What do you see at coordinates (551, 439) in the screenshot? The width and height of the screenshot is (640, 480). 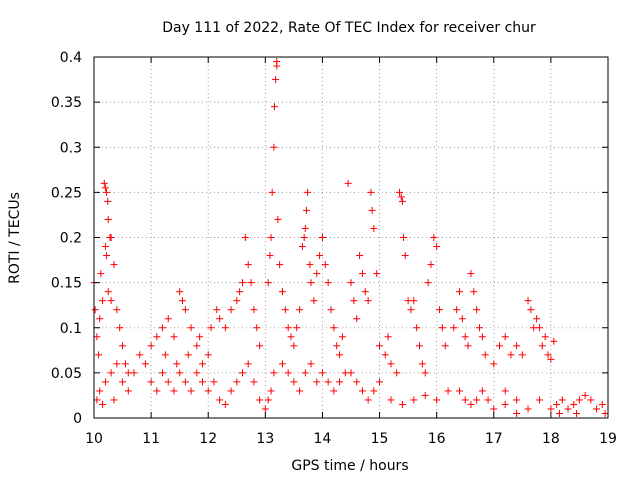 I see `x-tick-label: 18` at bounding box center [551, 439].